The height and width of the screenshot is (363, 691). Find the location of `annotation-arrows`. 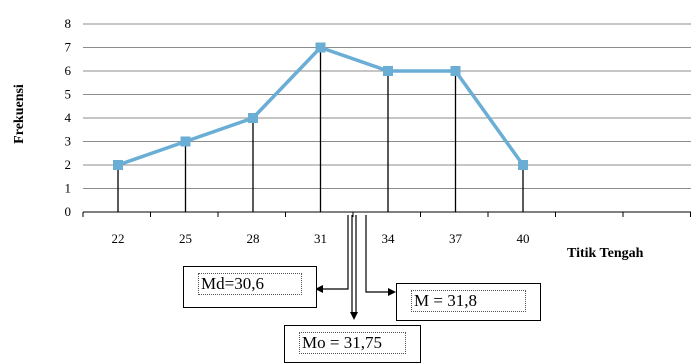

annotation-arrows is located at coordinates (355, 267).